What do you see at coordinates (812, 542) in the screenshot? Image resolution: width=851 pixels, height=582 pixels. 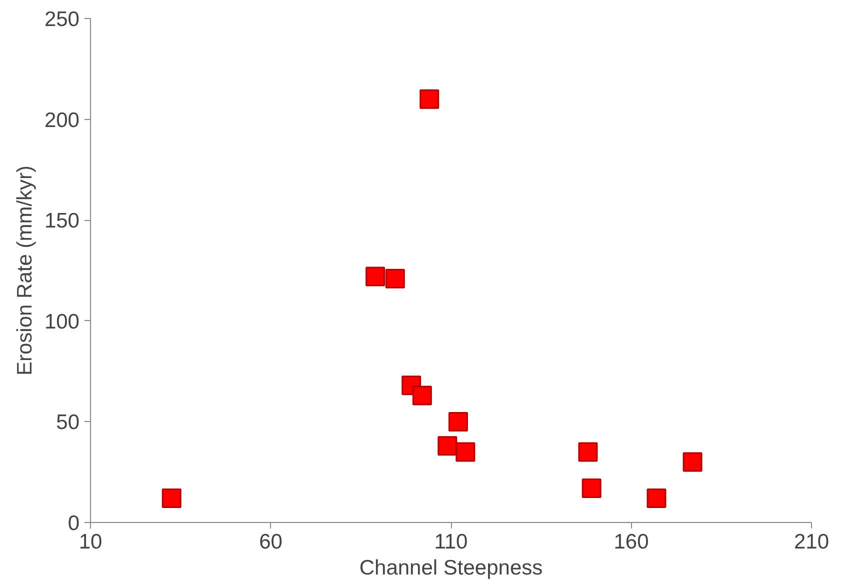 I see `x-tick-label: 210` at bounding box center [812, 542].